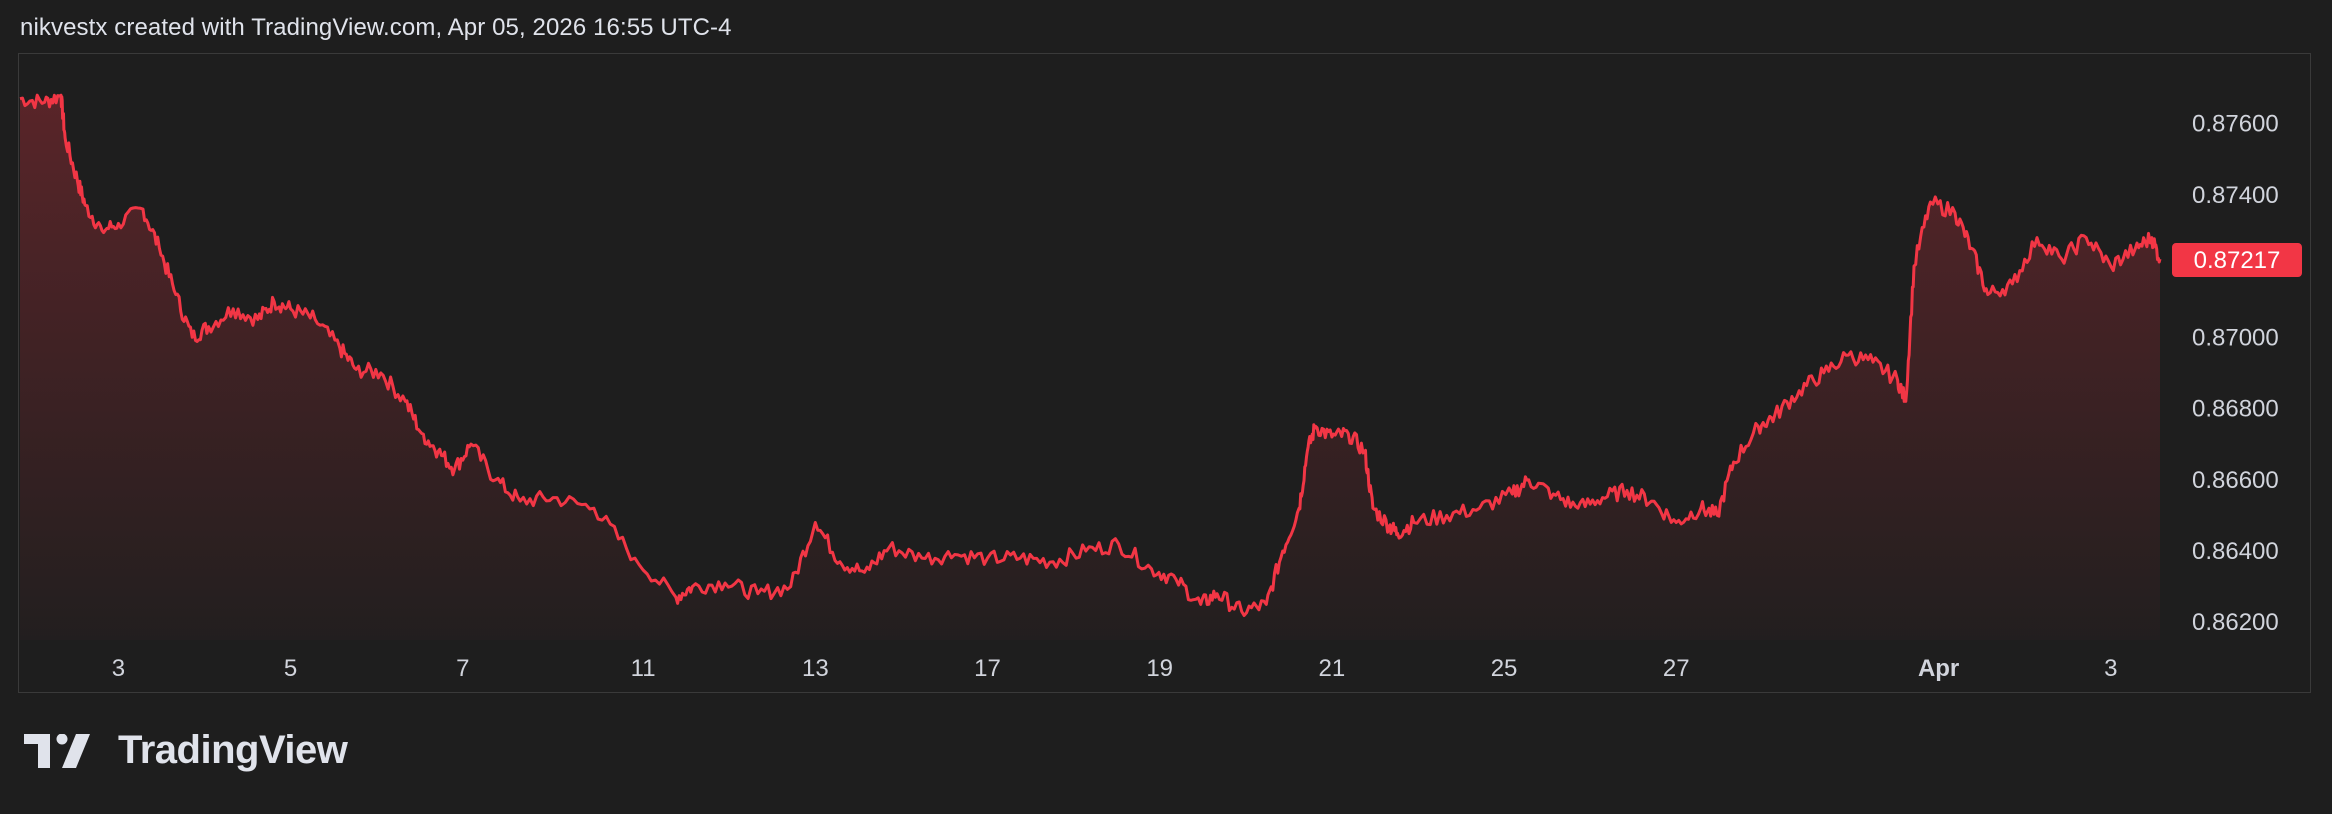  What do you see at coordinates (643, 668) in the screenshot?
I see `x-tick-label: 11` at bounding box center [643, 668].